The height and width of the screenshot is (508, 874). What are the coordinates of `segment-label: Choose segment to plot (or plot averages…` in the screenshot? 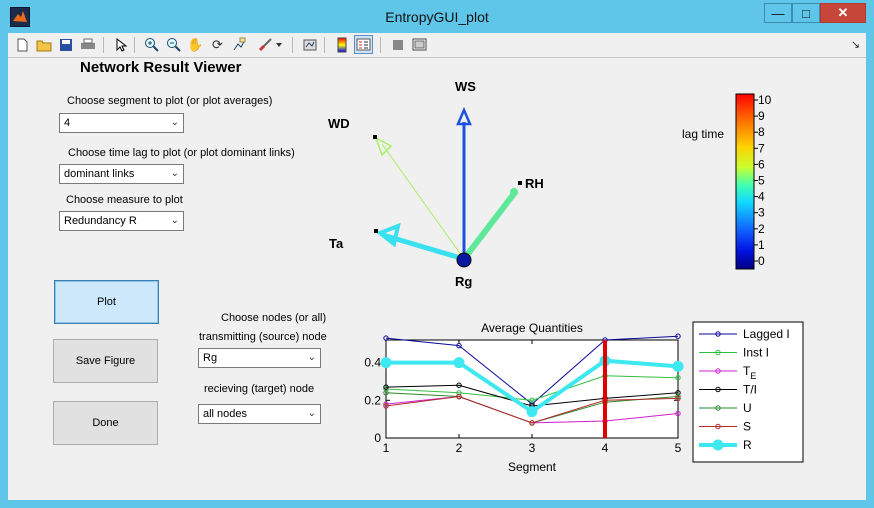 It's located at (170, 101).